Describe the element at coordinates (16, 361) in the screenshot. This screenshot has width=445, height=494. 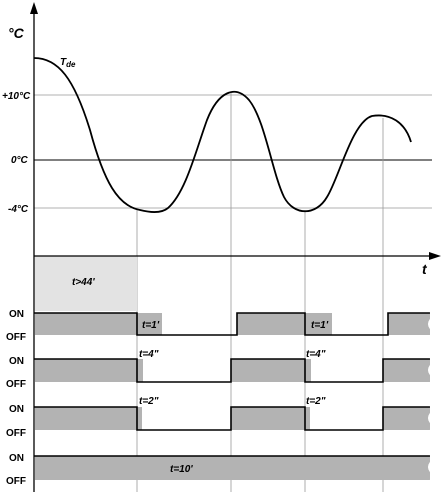
I see `row2-on-label: ON` at that location.